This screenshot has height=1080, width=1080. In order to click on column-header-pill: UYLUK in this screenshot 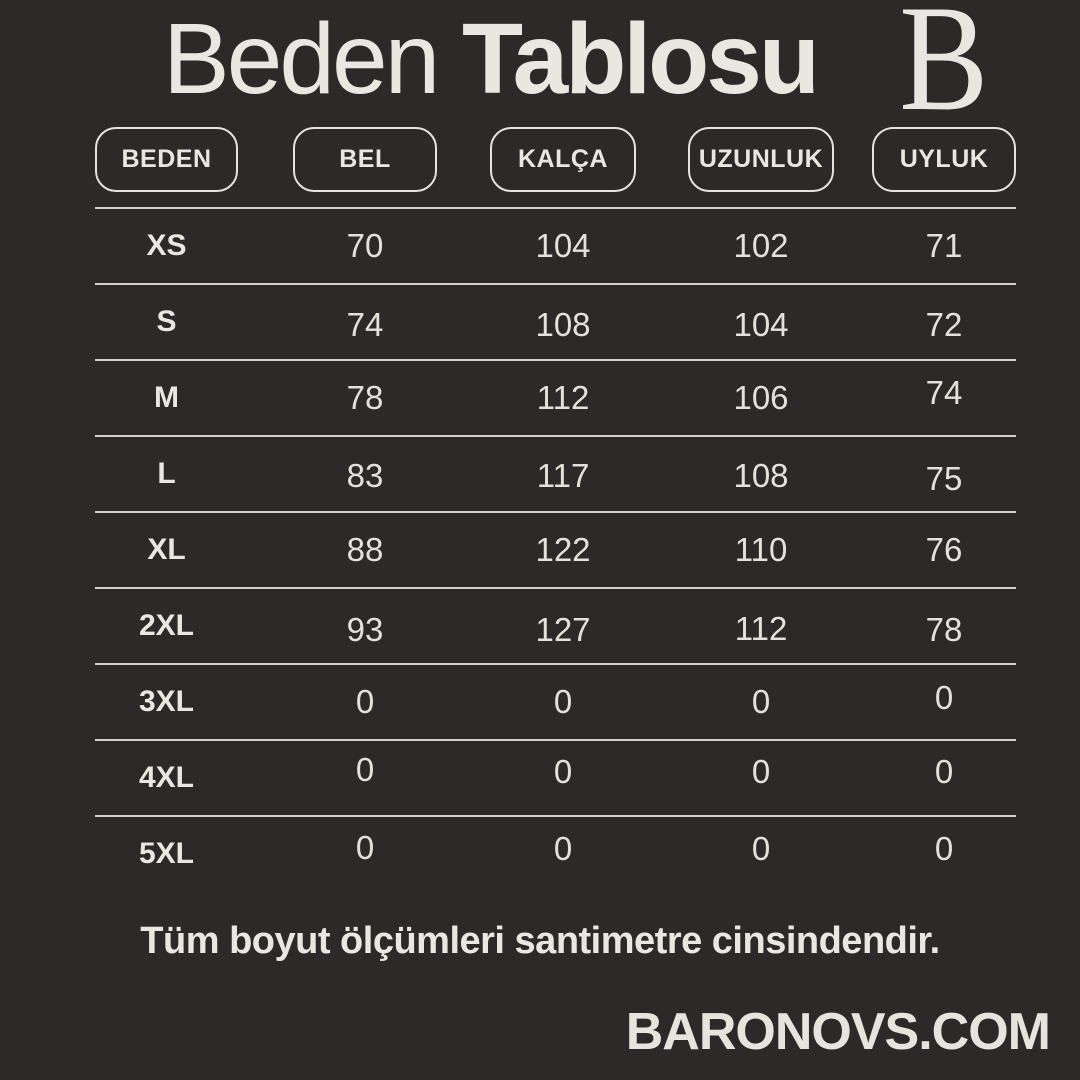, I will do `click(944, 159)`.